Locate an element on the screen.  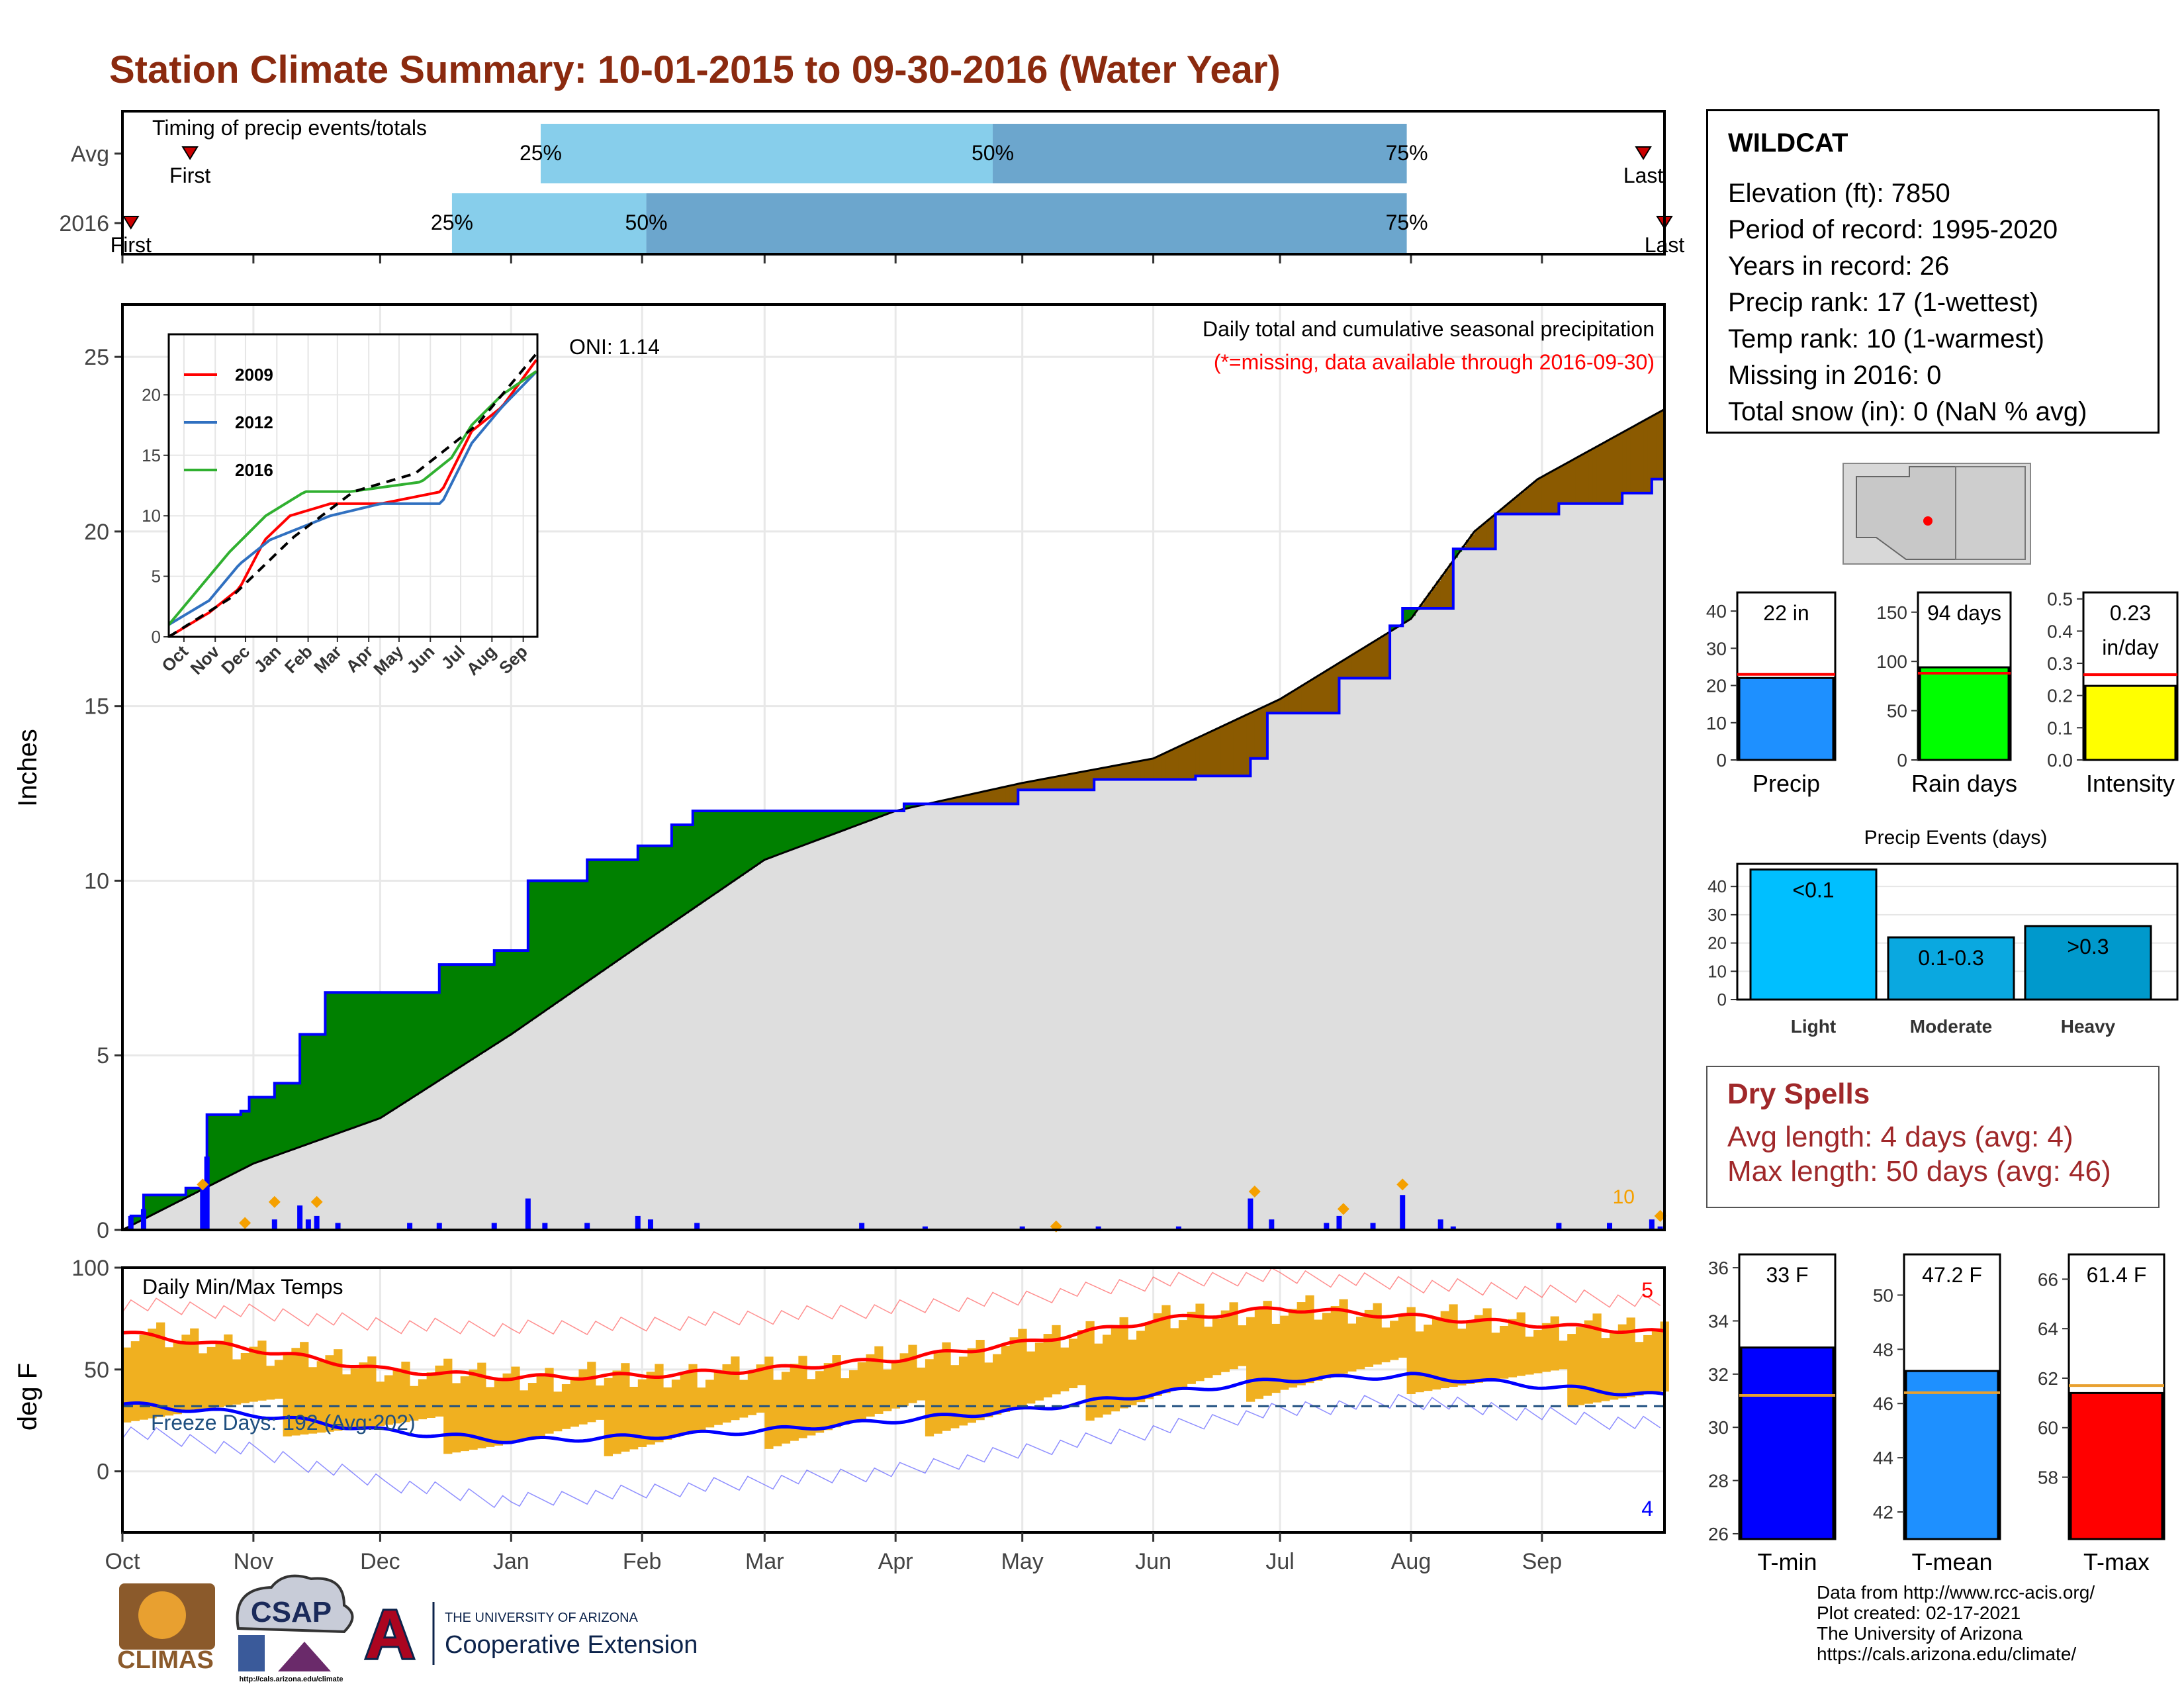
oni-label: ONI: 1.14 is located at coordinates (614, 347).